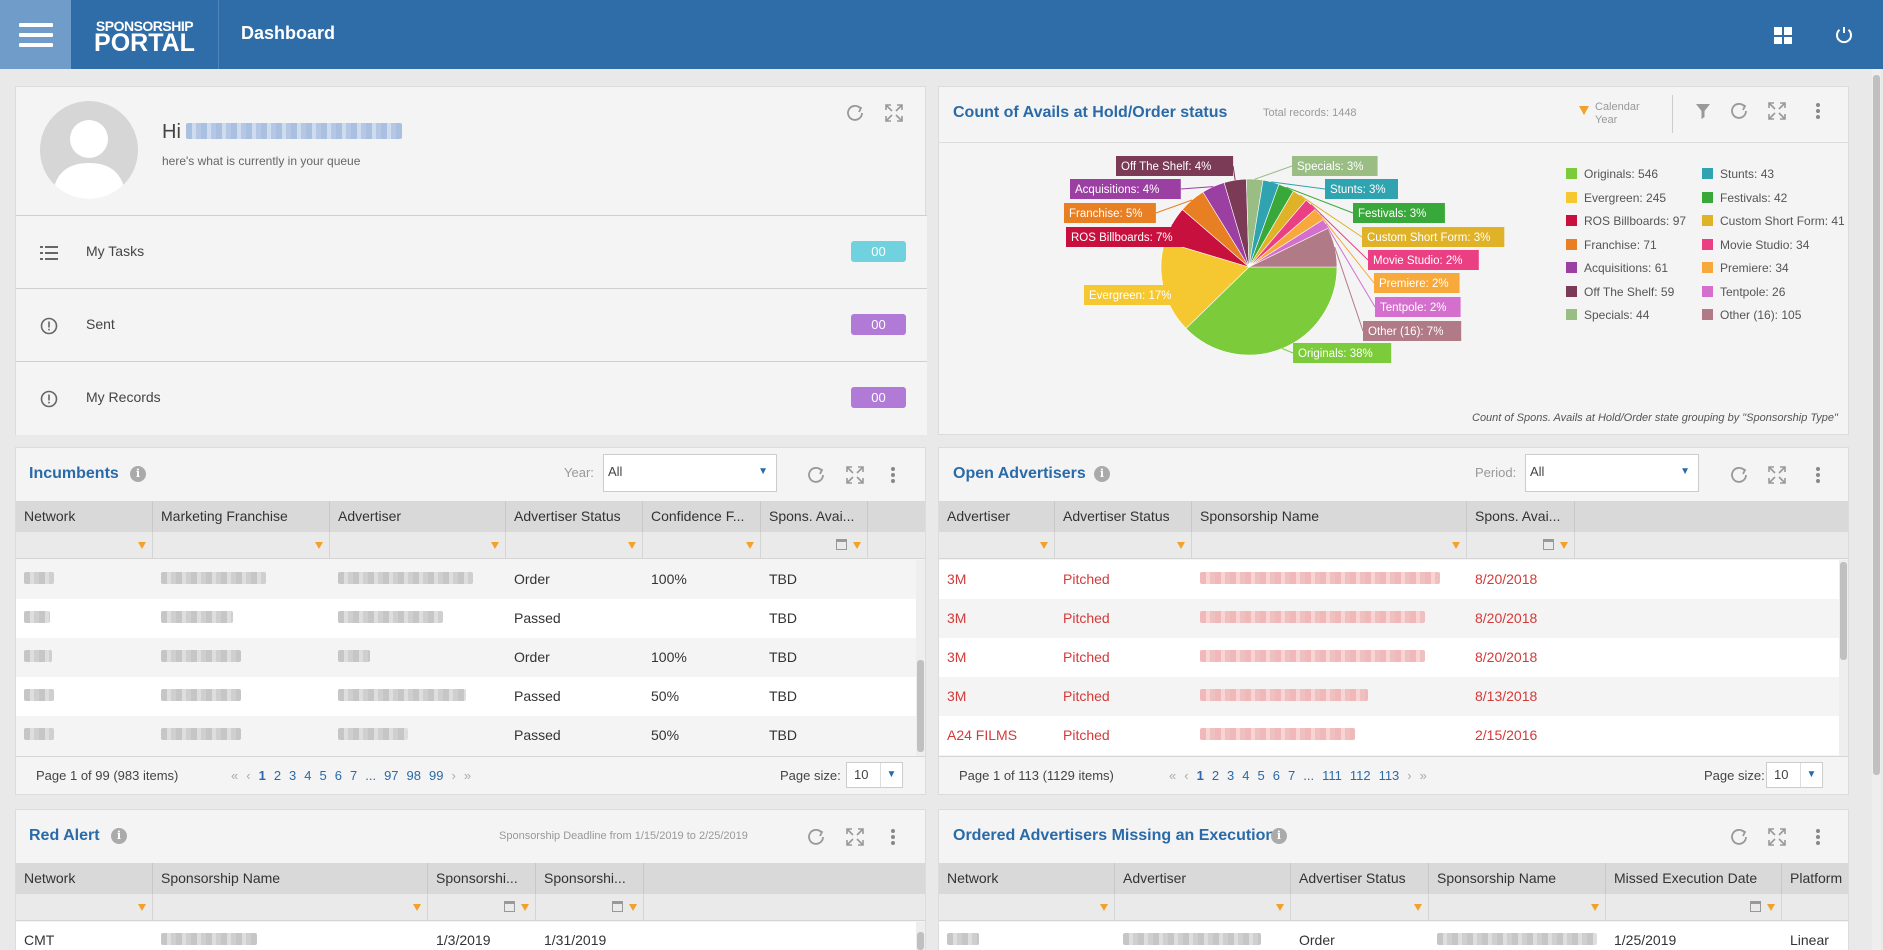 This screenshot has width=1883, height=950. I want to click on column-header: Marketing Franchise, so click(241, 516).